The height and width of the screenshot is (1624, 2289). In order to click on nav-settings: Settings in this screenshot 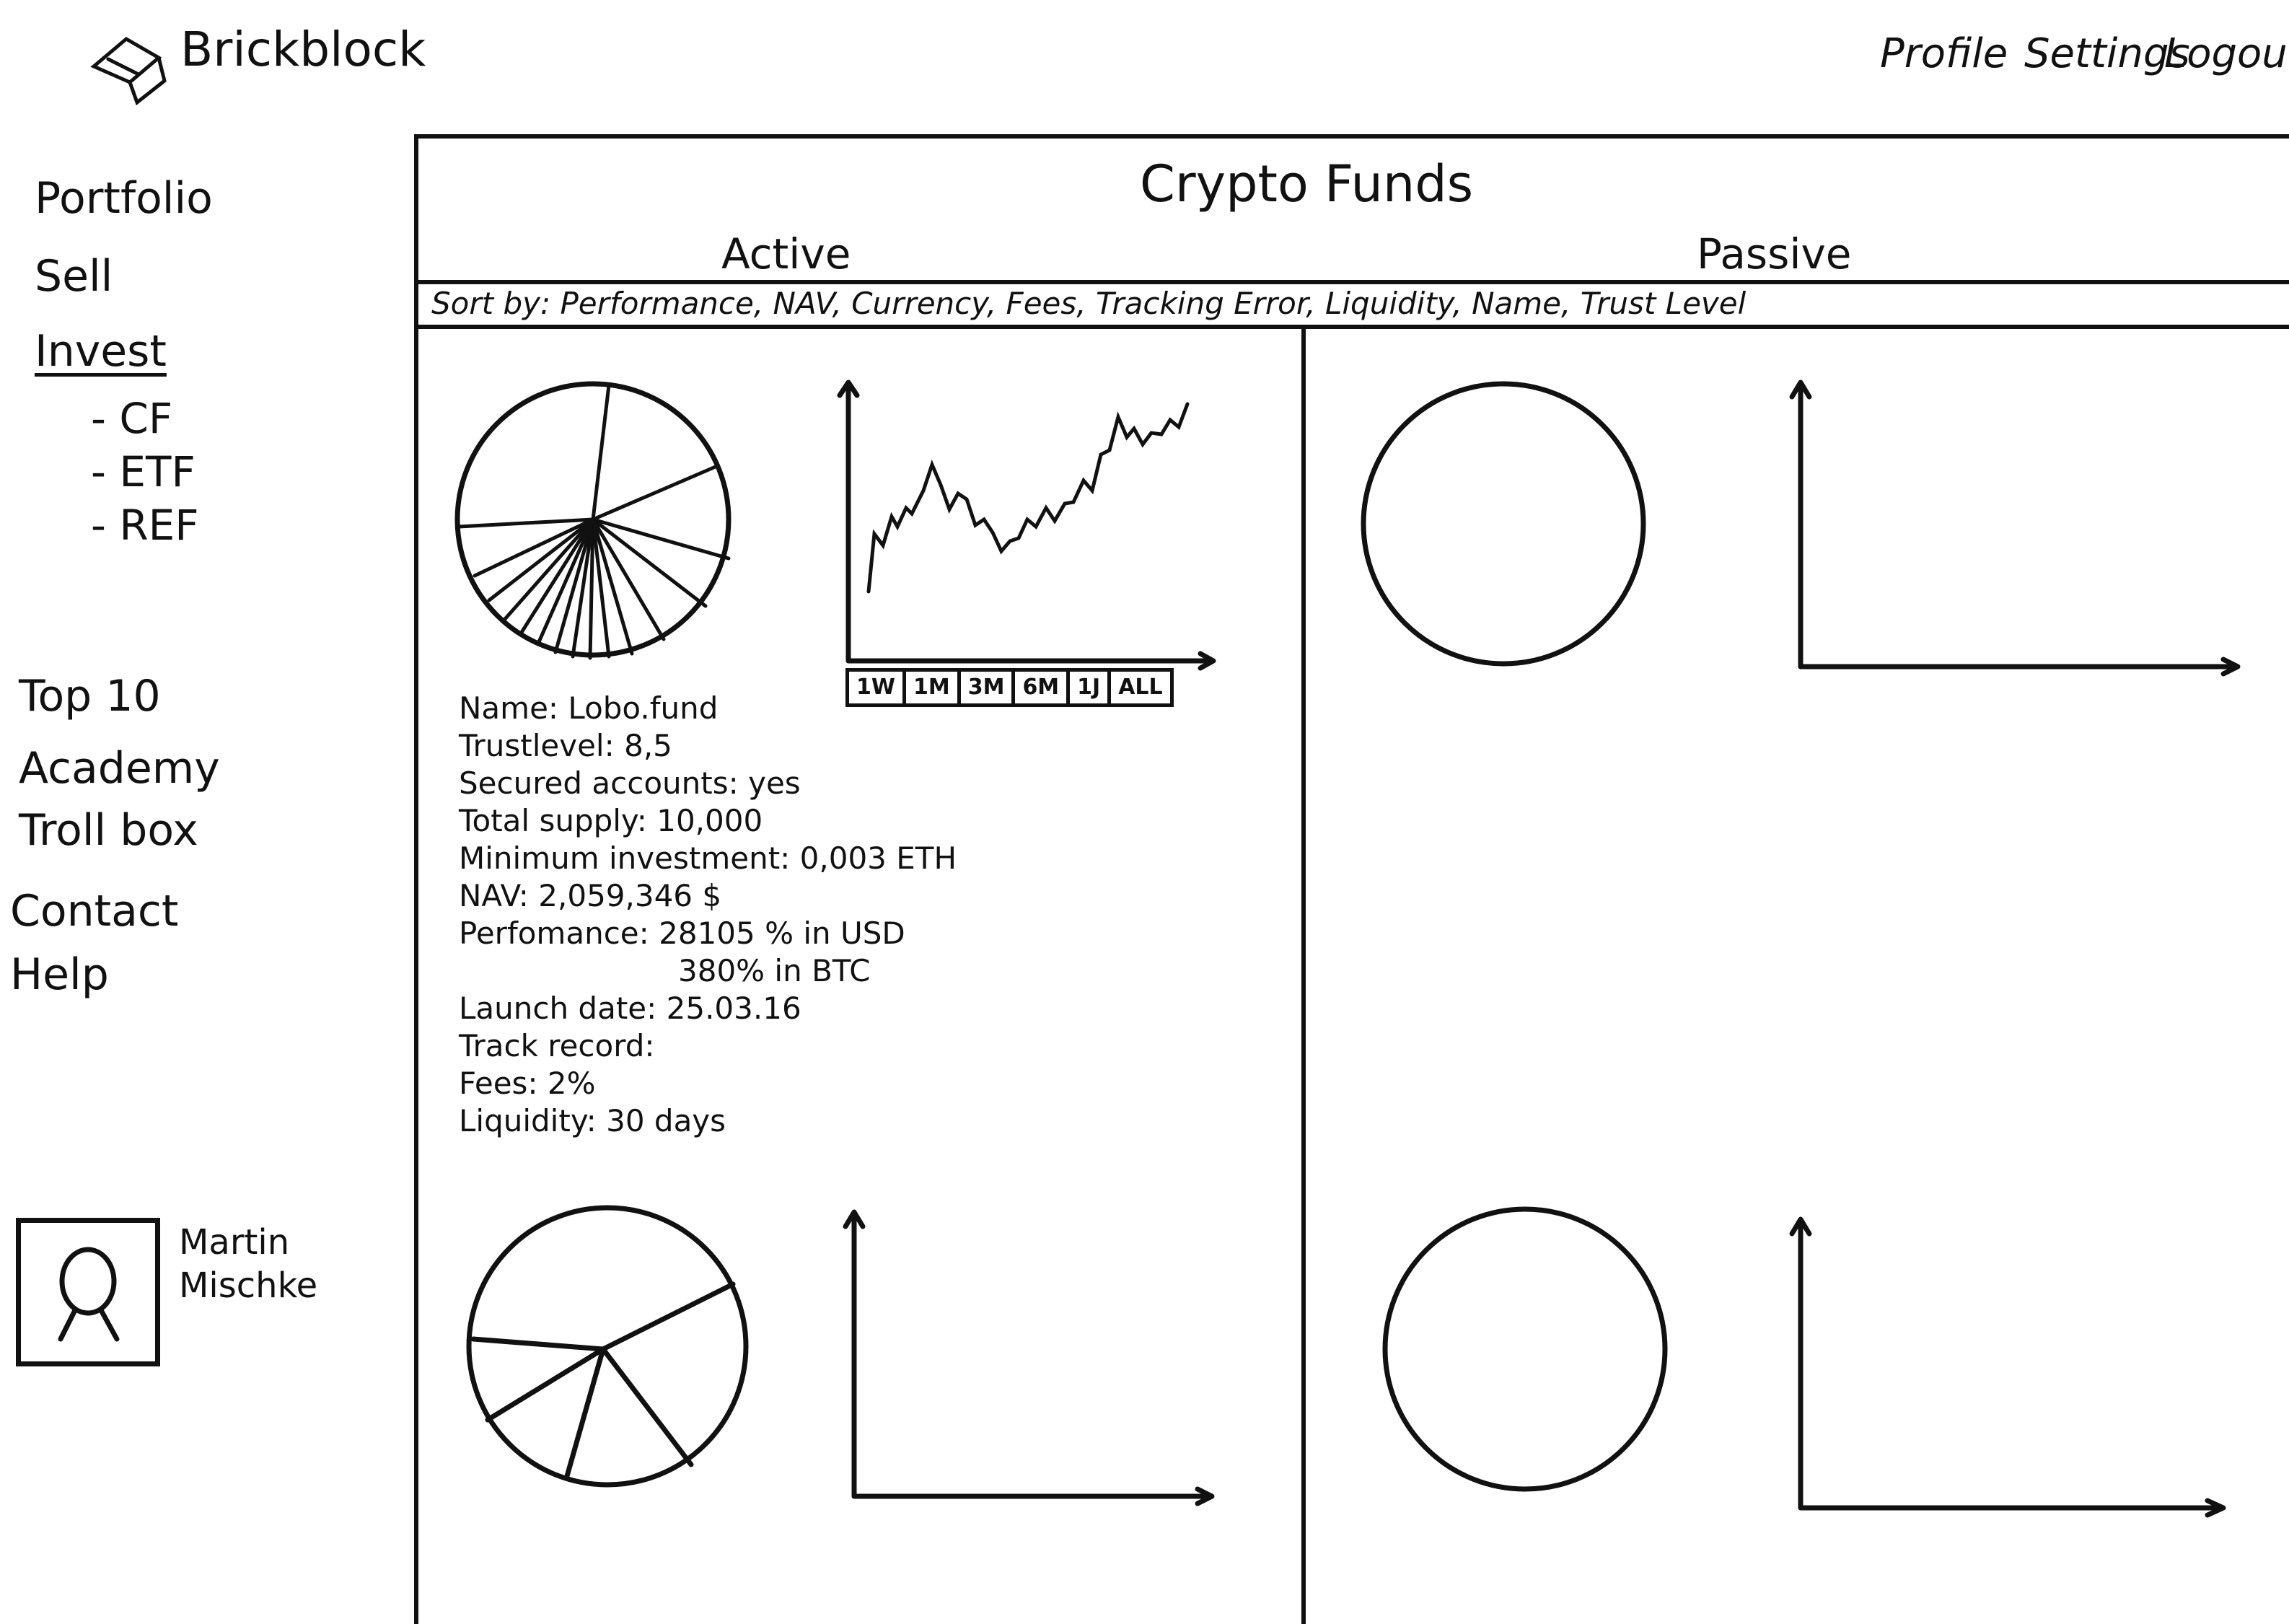, I will do `click(2107, 53)`.